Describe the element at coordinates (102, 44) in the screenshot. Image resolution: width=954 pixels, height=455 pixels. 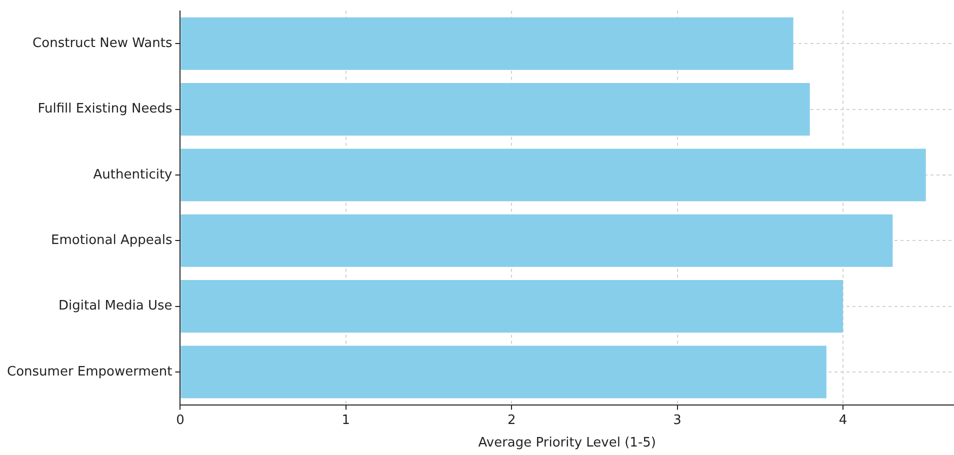
I see `y-tick-label: Construct New Wants` at that location.